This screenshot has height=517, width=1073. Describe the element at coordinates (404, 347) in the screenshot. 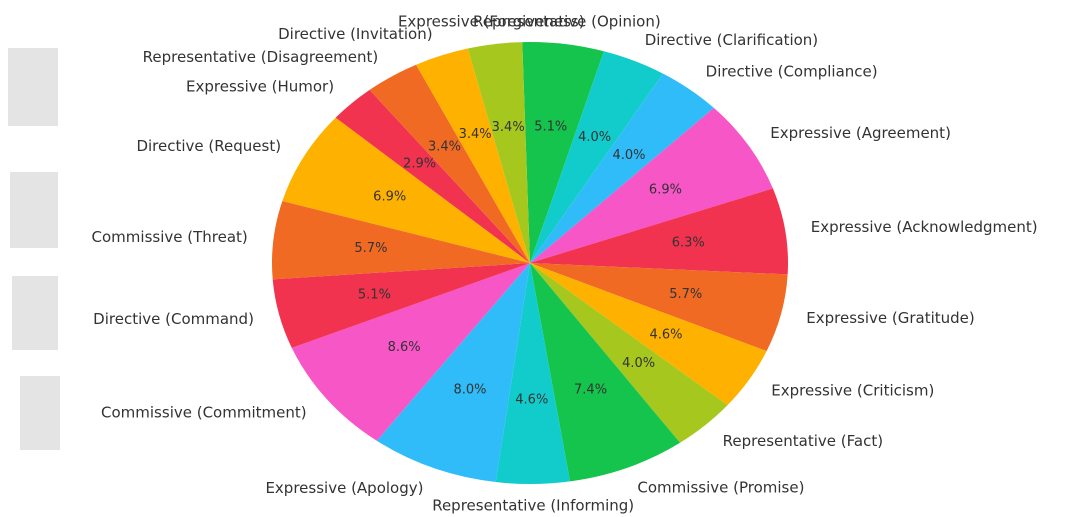

I see `slice-percent: 8.6%` at that location.